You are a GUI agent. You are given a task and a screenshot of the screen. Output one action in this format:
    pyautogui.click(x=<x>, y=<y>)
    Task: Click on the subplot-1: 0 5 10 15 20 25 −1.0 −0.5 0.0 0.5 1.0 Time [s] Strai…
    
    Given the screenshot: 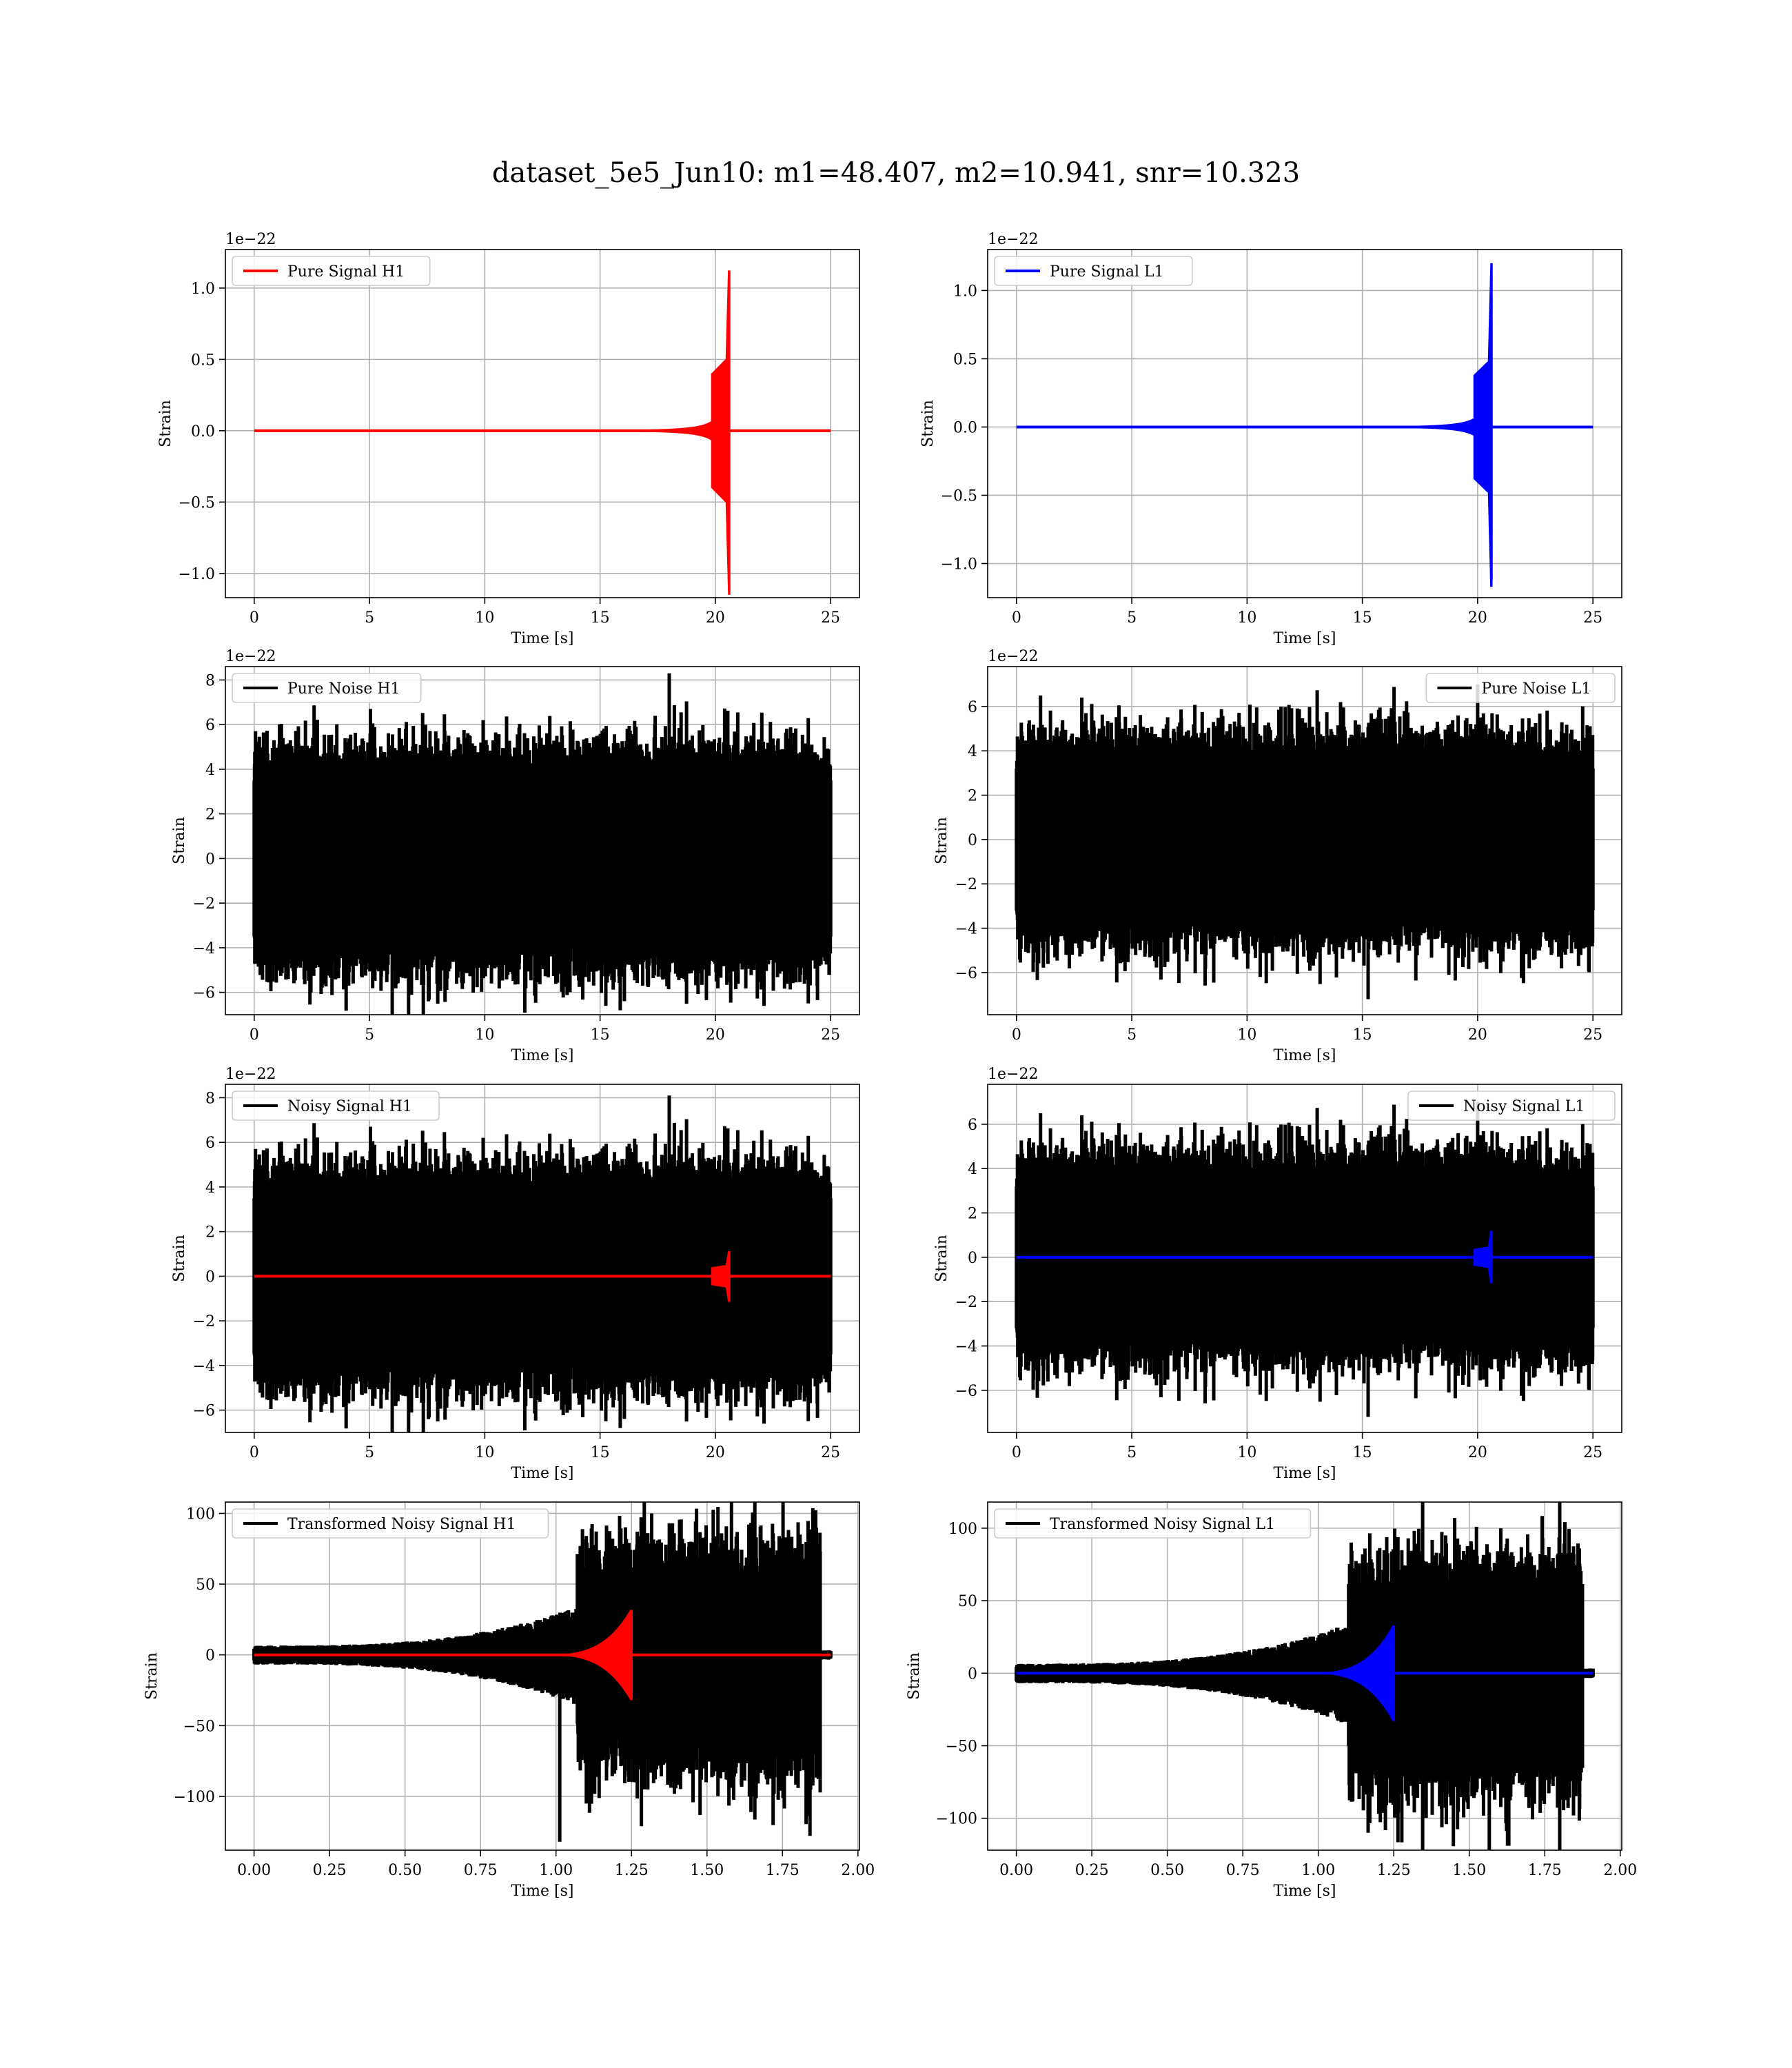 What is the action you would take?
    pyautogui.click(x=508, y=439)
    